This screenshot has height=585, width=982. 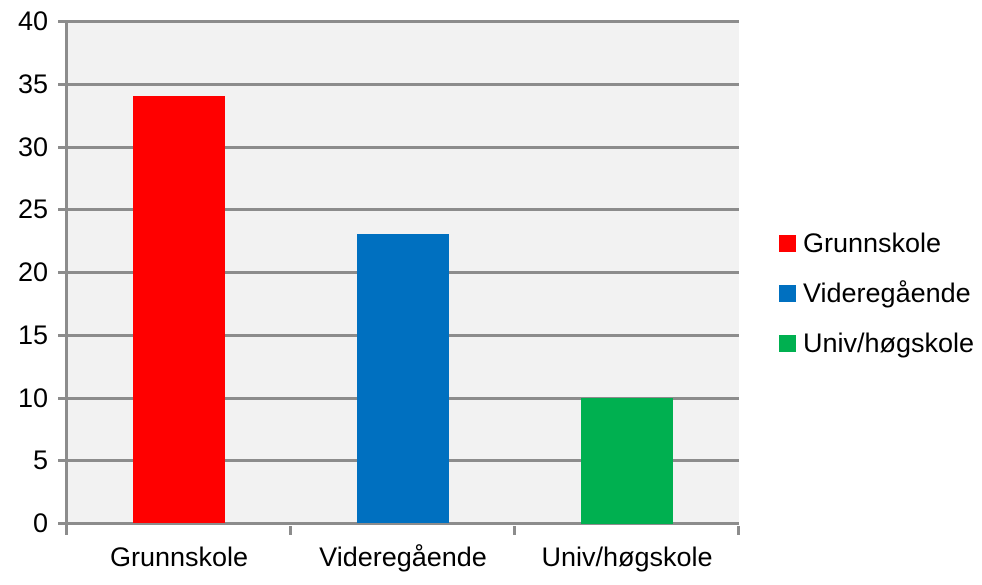 I want to click on legend-item-univ-h-gskole: Univ/høgskole, so click(x=876, y=343).